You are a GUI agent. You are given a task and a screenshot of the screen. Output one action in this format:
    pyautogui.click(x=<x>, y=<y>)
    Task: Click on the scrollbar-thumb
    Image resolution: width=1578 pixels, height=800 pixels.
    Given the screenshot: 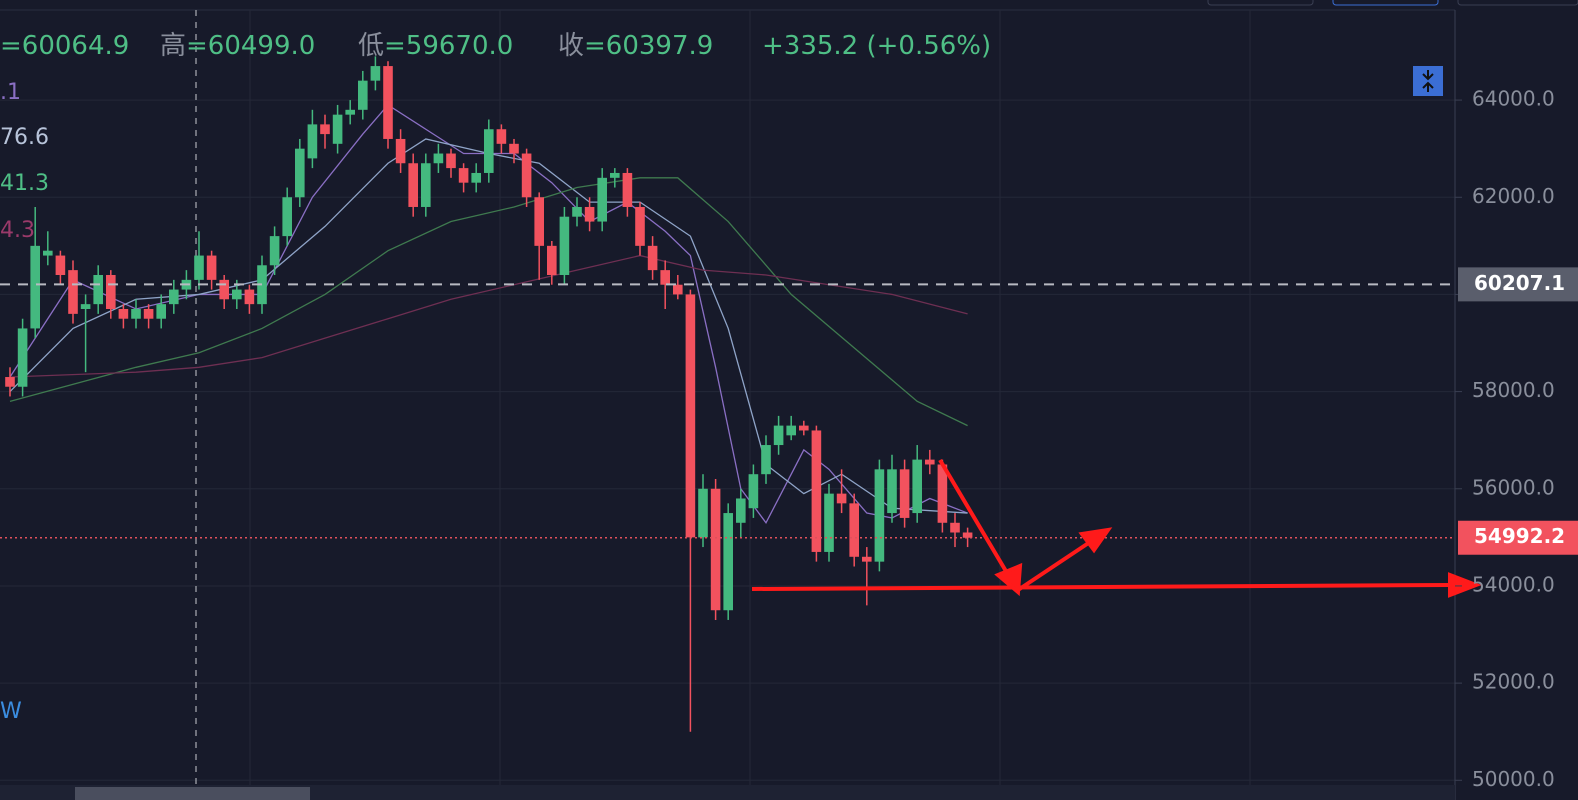 What is the action you would take?
    pyautogui.click(x=192, y=793)
    